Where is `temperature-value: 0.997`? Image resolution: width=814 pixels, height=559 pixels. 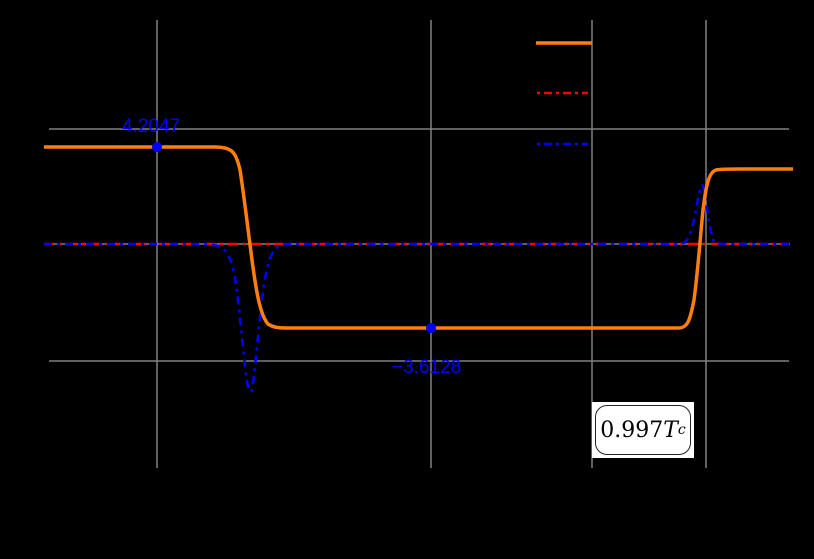 temperature-value: 0.997 is located at coordinates (632, 430).